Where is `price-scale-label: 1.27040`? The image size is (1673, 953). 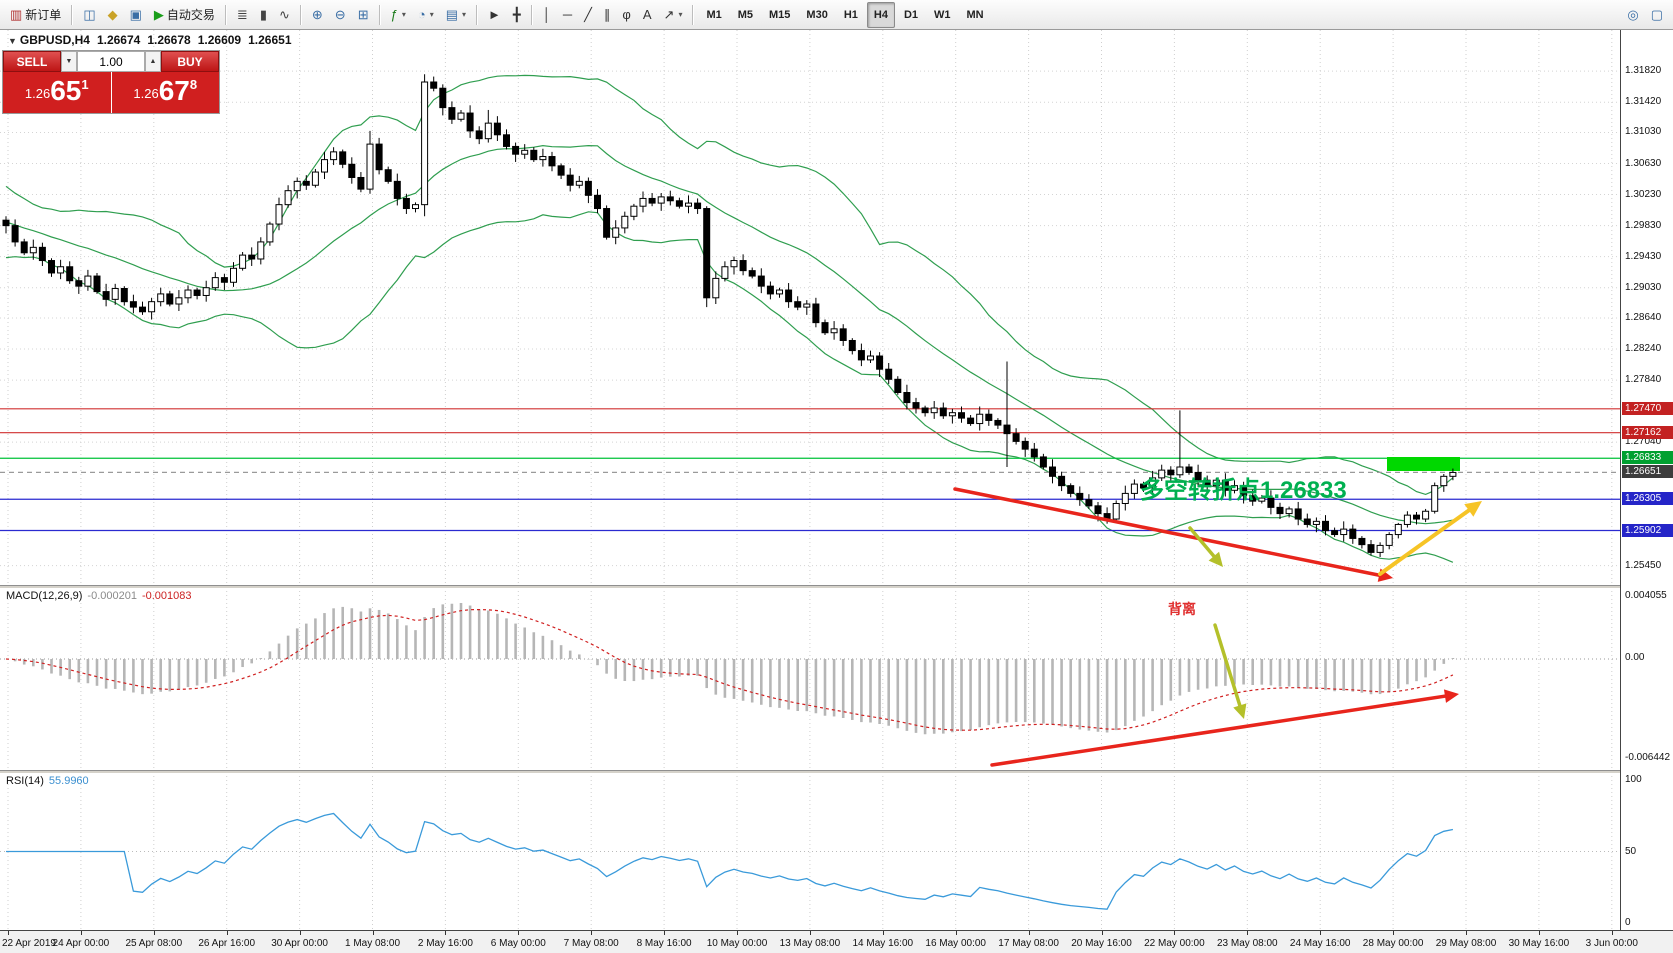 price-scale-label: 1.27040 is located at coordinates (1643, 442).